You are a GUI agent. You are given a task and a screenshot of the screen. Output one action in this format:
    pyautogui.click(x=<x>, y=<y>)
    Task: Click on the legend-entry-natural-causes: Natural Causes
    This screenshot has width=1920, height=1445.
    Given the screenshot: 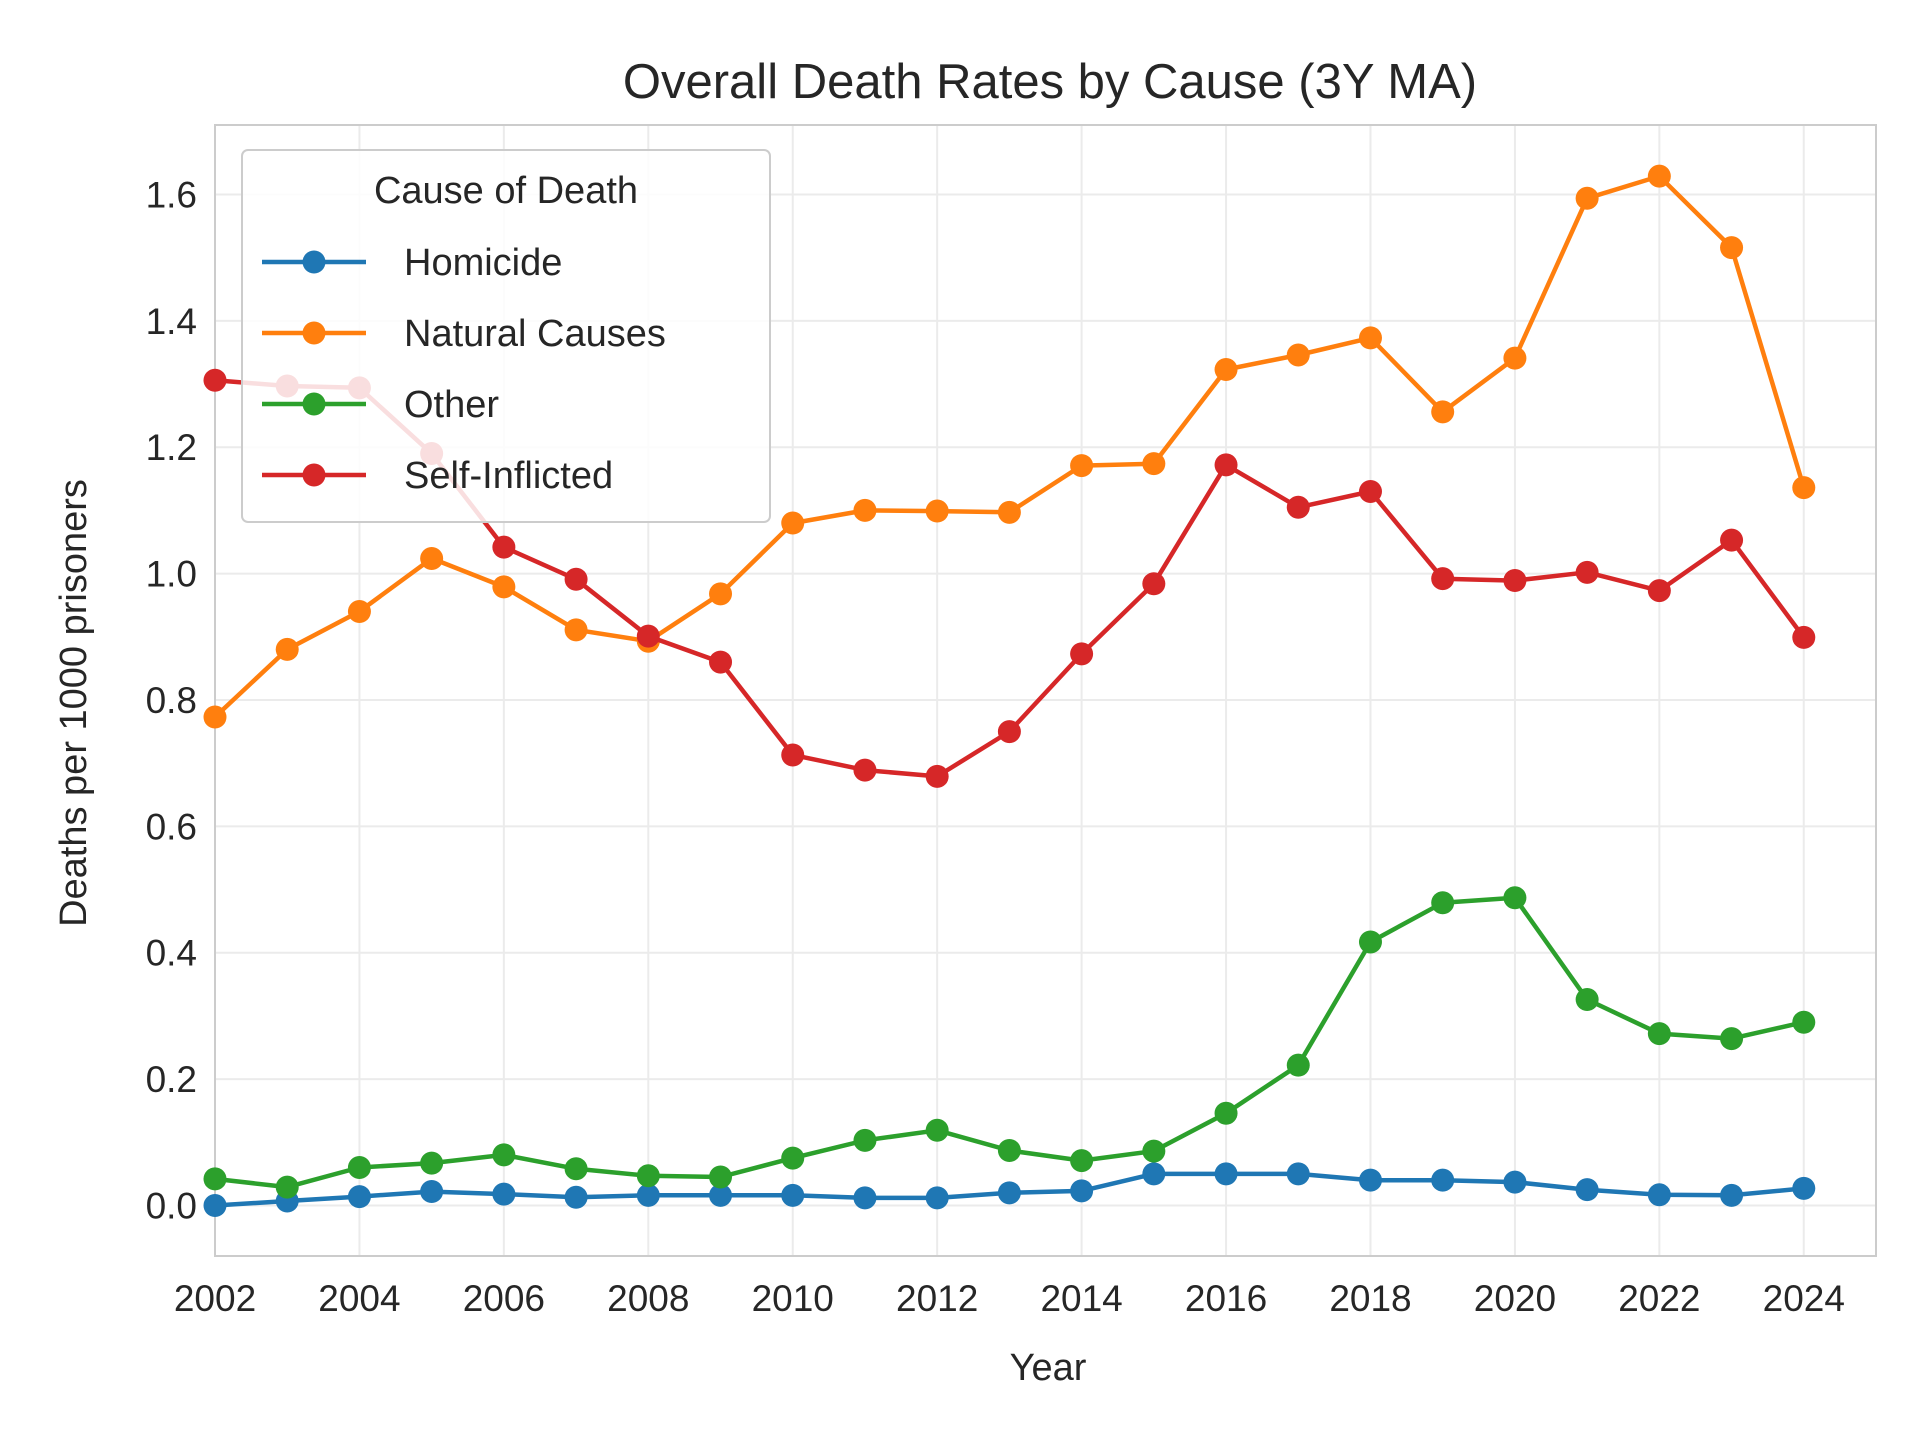 What is the action you would take?
    pyautogui.click(x=464, y=334)
    